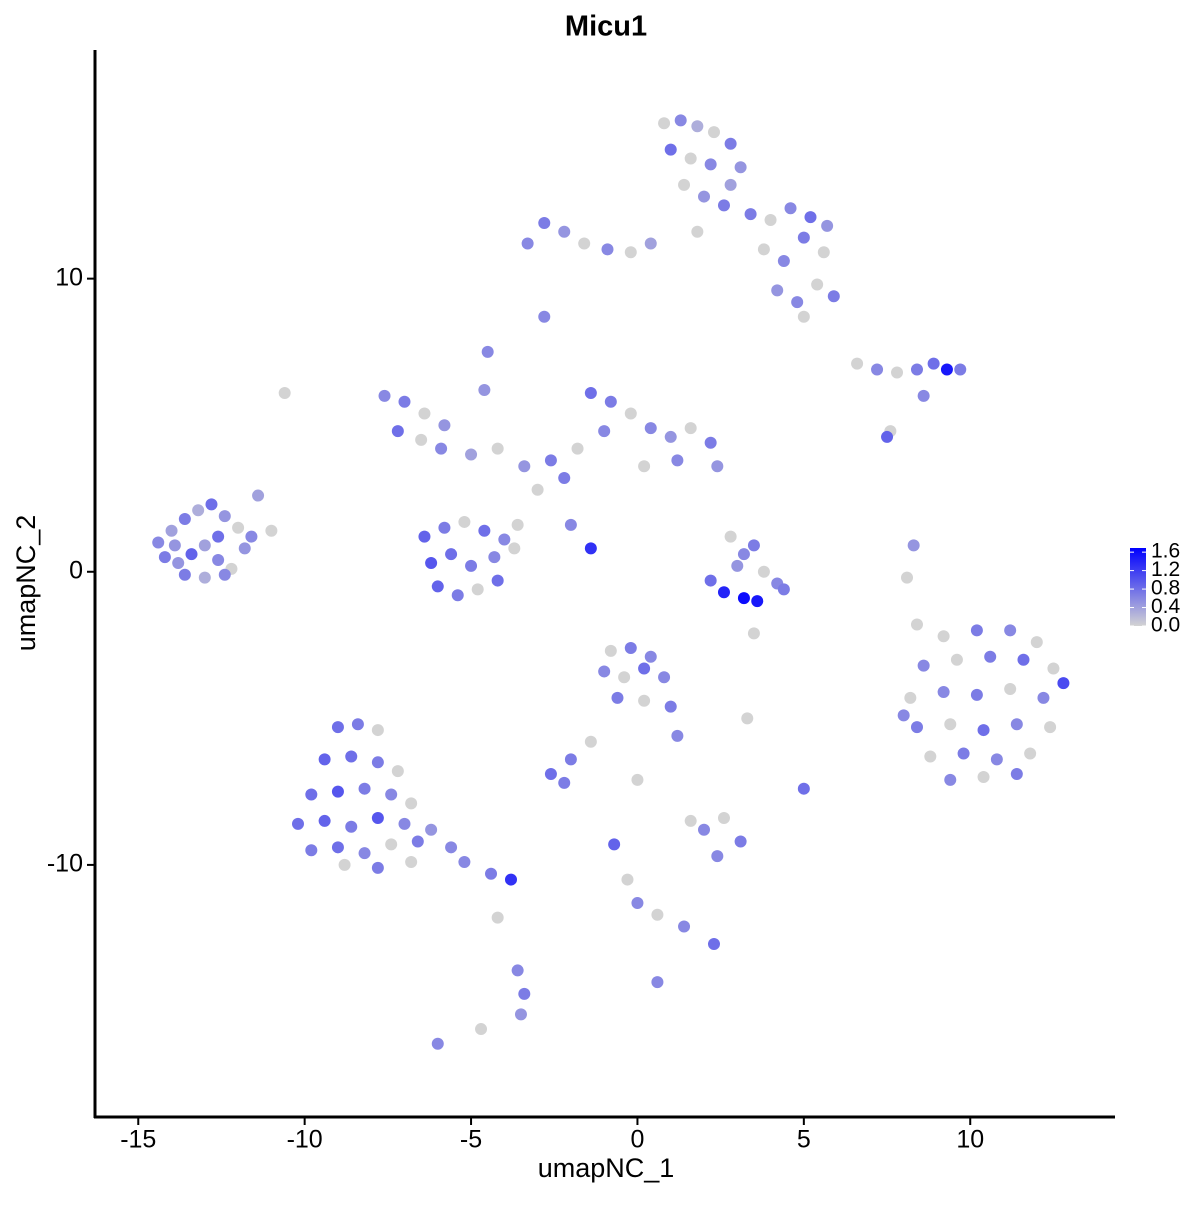 This screenshot has width=1200, height=1205. What do you see at coordinates (1165, 588) in the screenshot?
I see `colorbar-tick-label: 0.8` at bounding box center [1165, 588].